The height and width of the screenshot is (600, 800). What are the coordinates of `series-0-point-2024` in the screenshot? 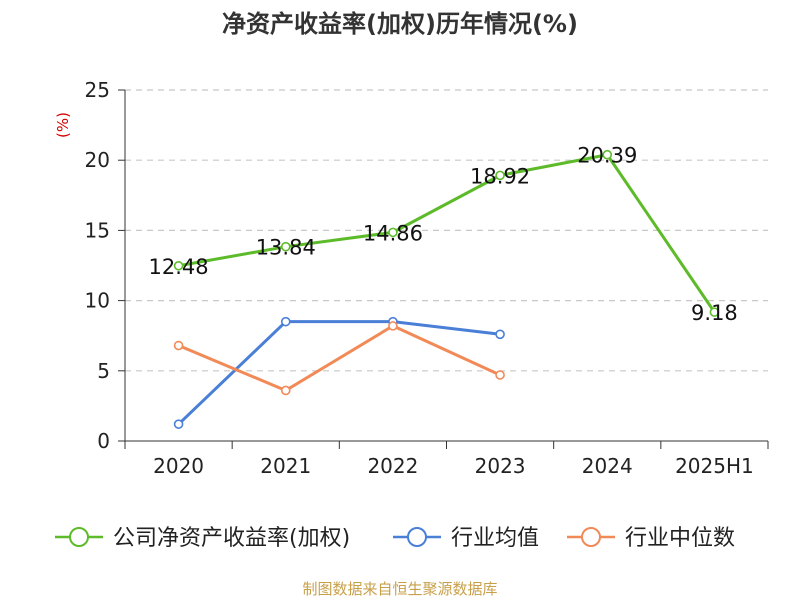 It's located at (607, 154).